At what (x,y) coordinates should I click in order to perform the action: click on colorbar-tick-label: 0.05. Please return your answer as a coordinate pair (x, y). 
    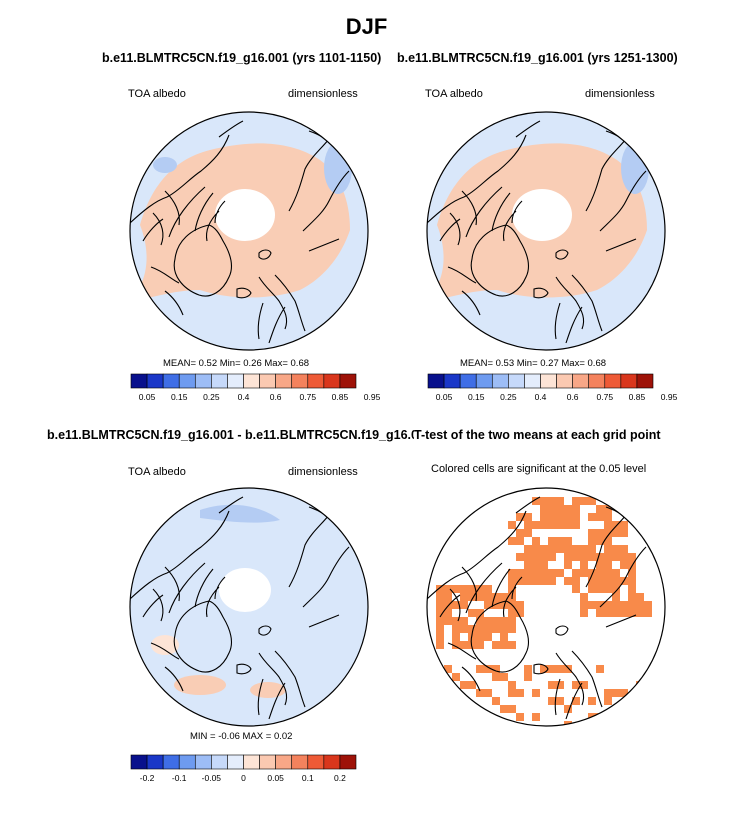
    Looking at the image, I should click on (444, 397).